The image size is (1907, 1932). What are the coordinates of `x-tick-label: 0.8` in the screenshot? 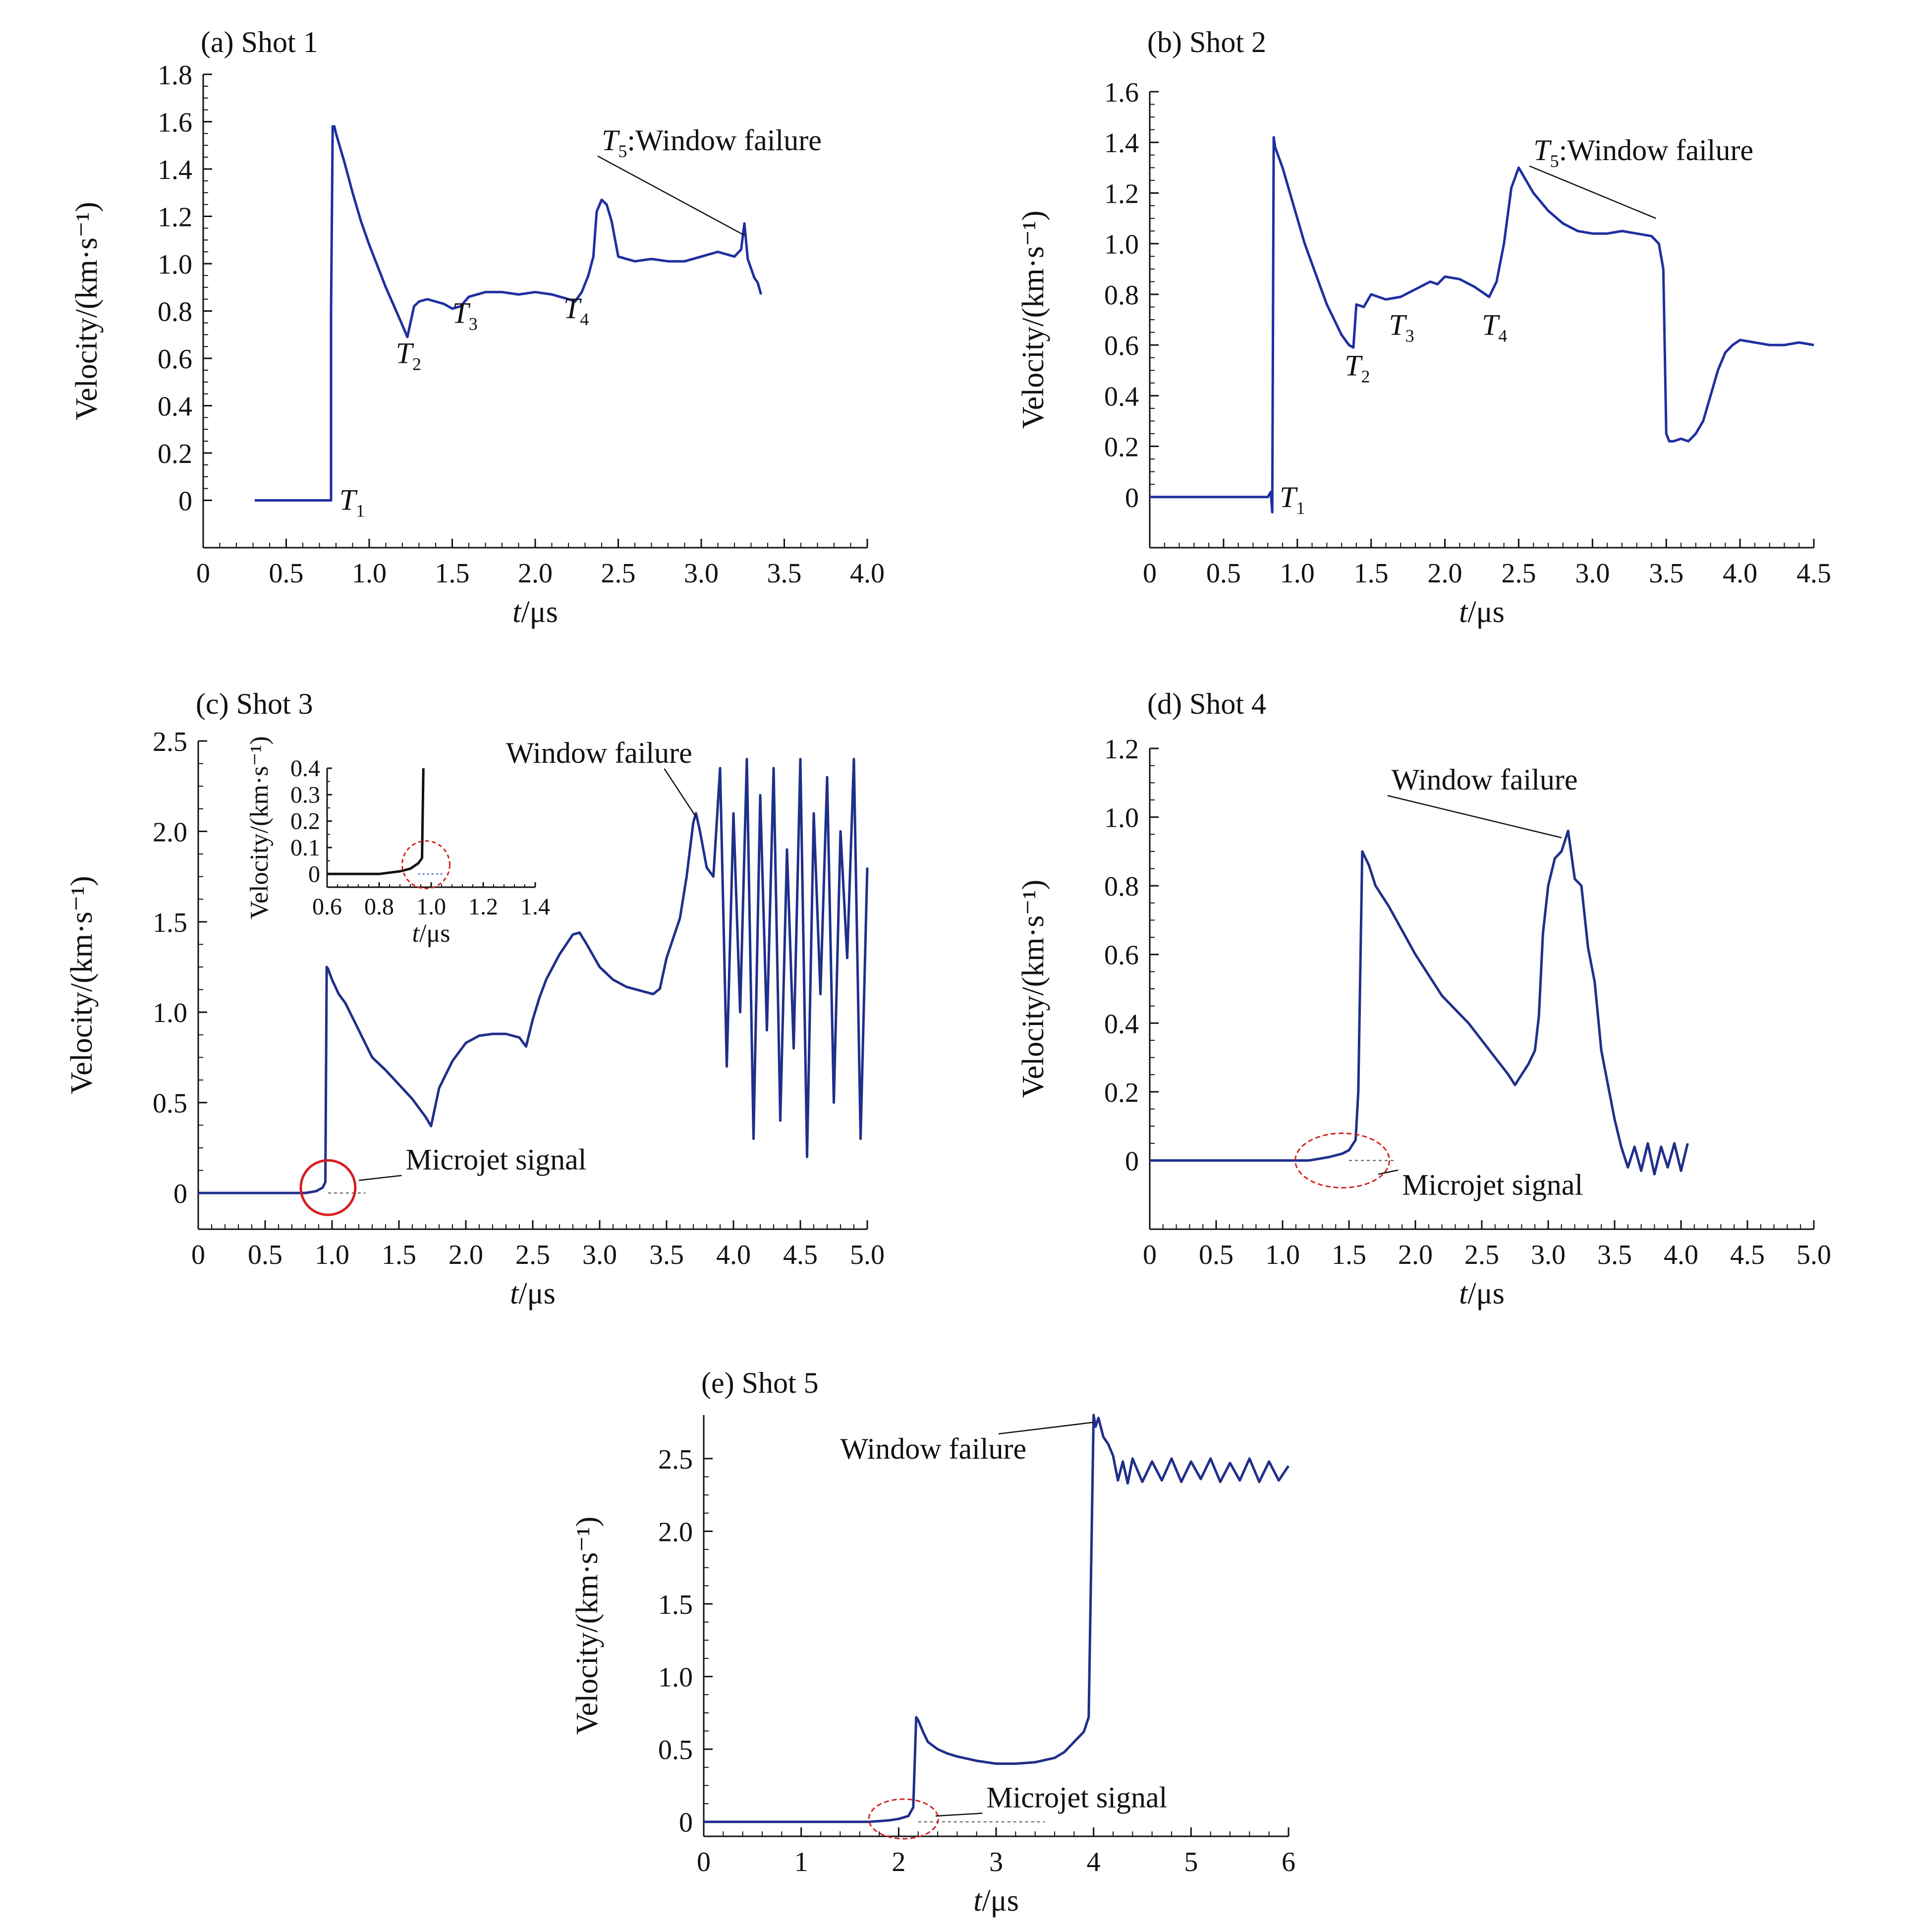 It's located at (379, 907).